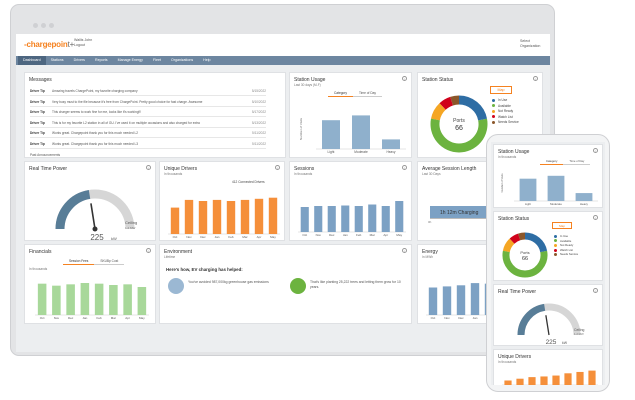  I want to click on legend-item: Needs Service, so click(566, 254).